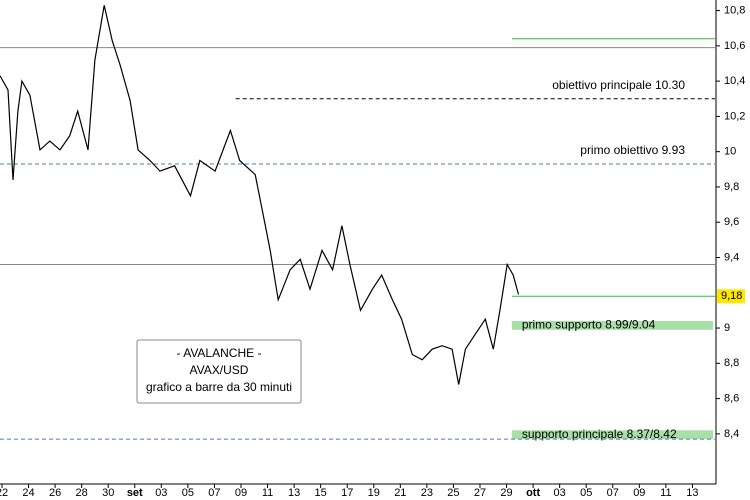 This screenshot has width=750, height=500. I want to click on y-tick-label: 10,2, so click(734, 116).